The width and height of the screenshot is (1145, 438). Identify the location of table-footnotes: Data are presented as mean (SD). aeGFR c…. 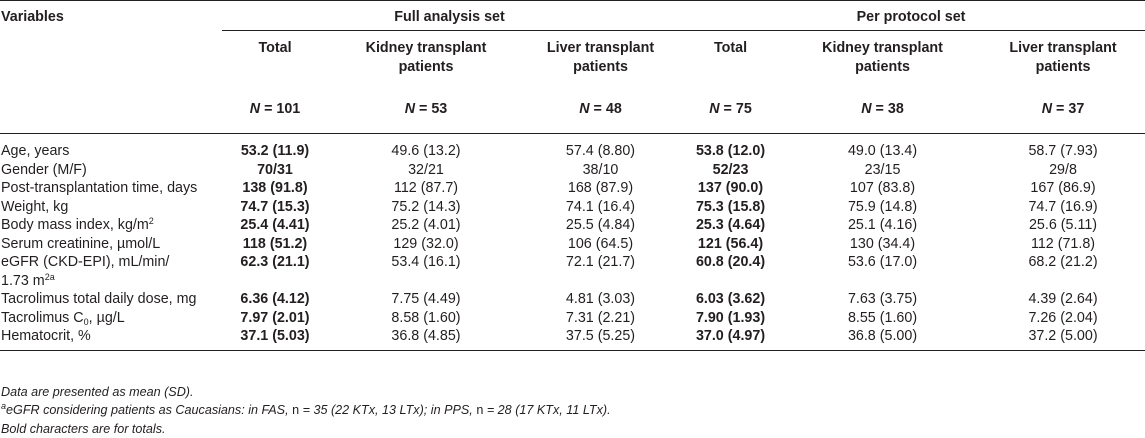
(571, 410).